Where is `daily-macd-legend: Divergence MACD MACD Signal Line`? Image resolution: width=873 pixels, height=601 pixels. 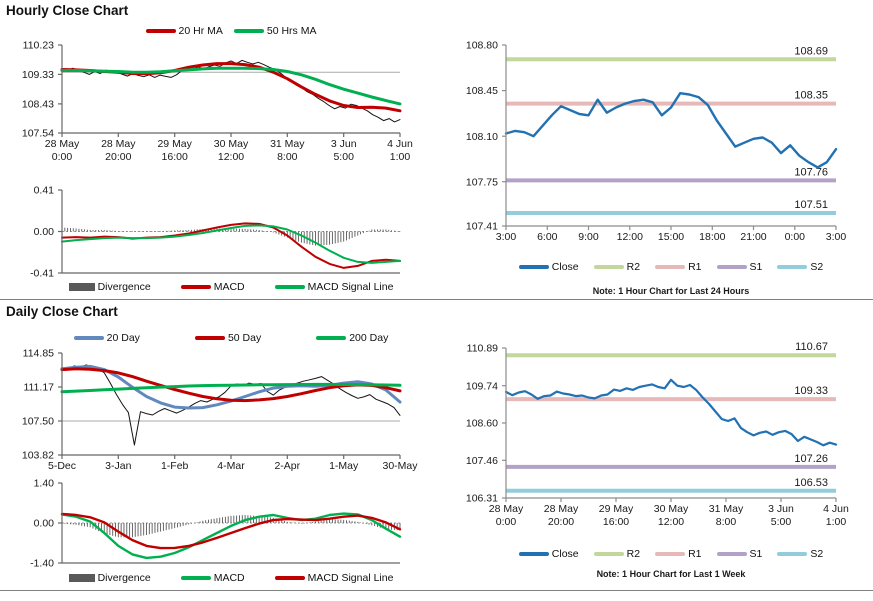
daily-macd-legend: Divergence MACD MACD Signal Line is located at coordinates (231, 578).